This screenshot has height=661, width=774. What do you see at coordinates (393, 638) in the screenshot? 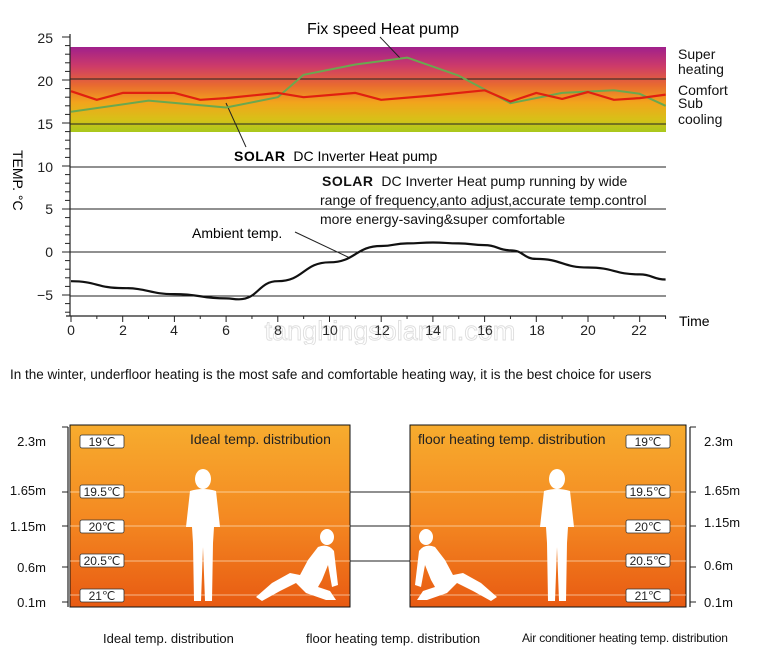
I see `bottom-label-floor-heating: floor heating temp. distribution` at bounding box center [393, 638].